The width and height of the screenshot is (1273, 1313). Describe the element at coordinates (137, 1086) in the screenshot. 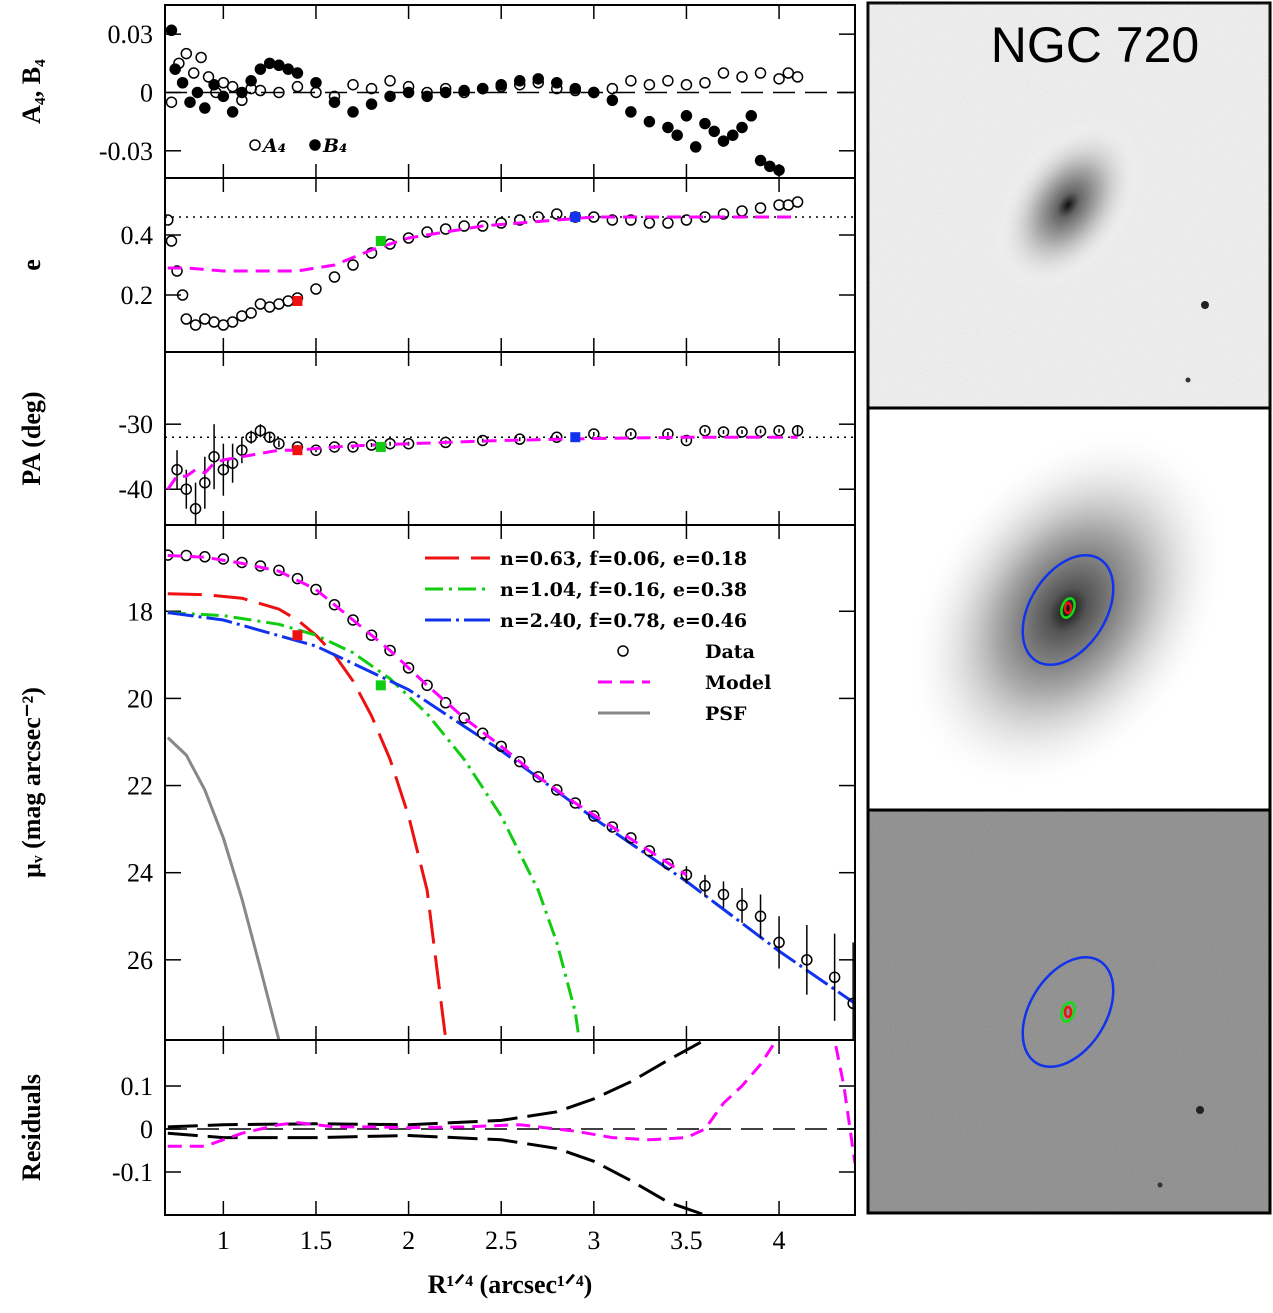

I see `y-tick-label: 0.1` at that location.